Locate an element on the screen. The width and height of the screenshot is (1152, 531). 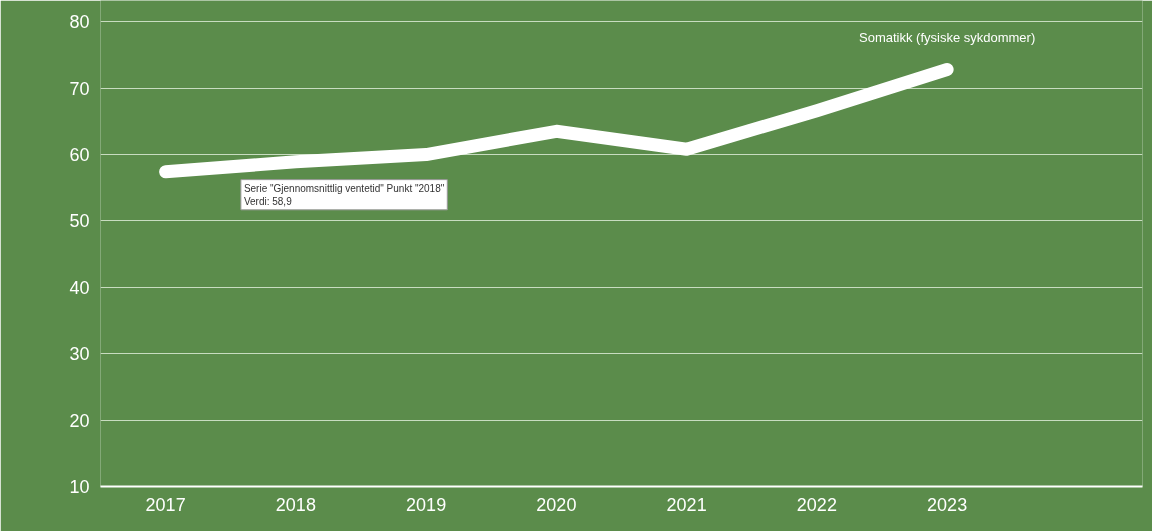
x-tick-label: 2021 is located at coordinates (686, 504).